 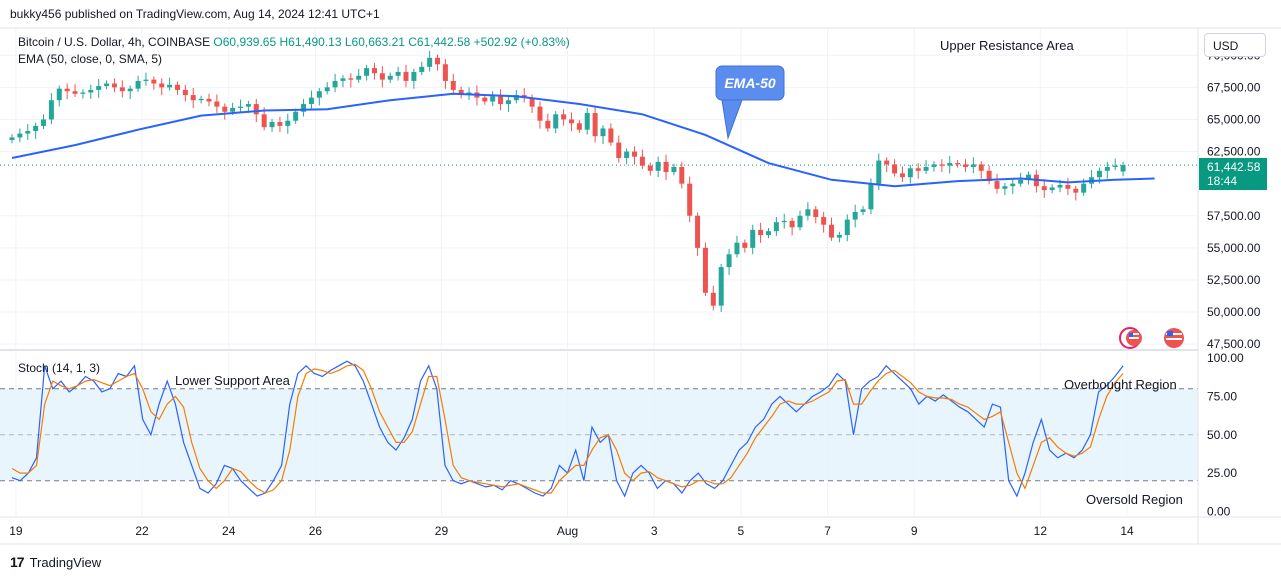 I want to click on stoch-tick-label: 75.00, so click(x=1222, y=396).